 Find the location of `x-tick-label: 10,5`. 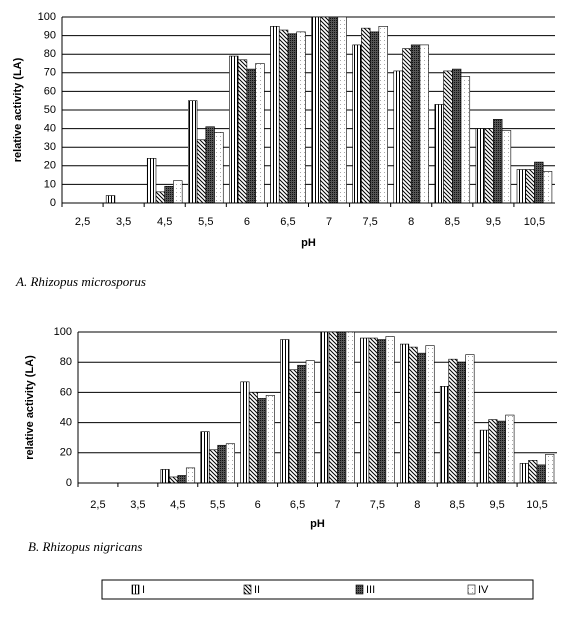

x-tick-label: 10,5 is located at coordinates (534, 222).